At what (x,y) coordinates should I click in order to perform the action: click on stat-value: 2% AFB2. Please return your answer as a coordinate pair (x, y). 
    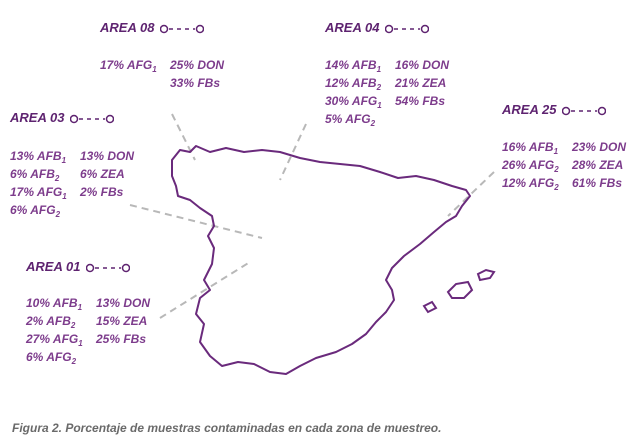
    Looking at the image, I should click on (51, 322).